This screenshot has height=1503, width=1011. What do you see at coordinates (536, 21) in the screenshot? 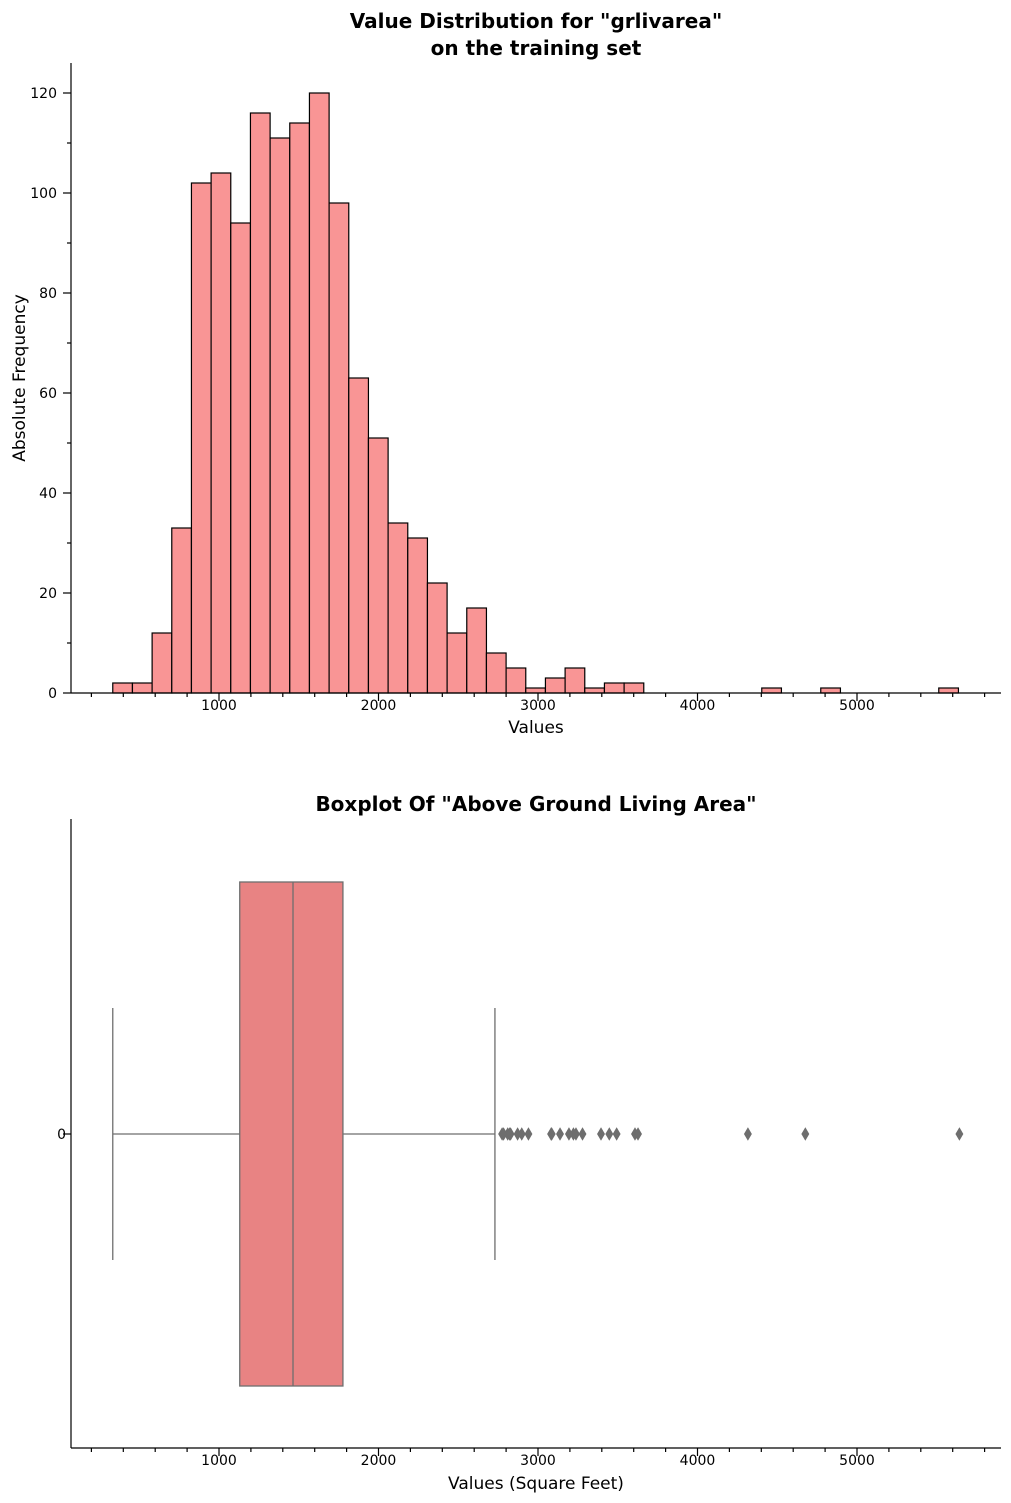
I see `histogram-title-line1: Value Distribution for "grlivarea"` at bounding box center [536, 21].